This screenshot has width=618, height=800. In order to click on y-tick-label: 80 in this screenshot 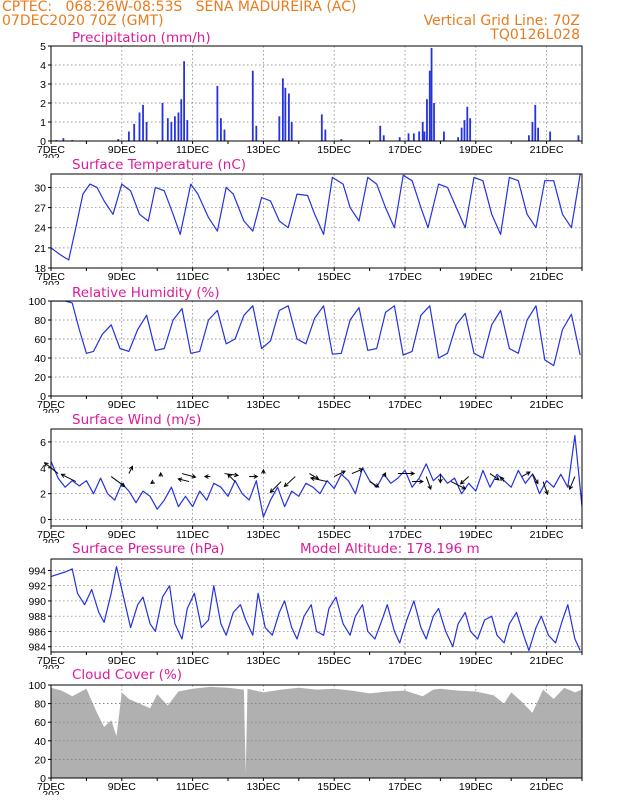, I will do `click(40, 321)`.